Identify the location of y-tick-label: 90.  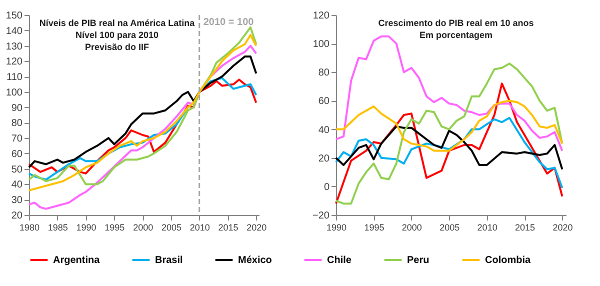
(17, 108).